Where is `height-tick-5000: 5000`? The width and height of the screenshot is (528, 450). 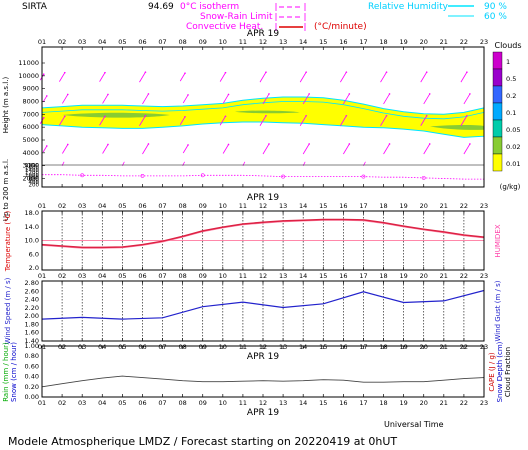
height-tick-5000: 5000 is located at coordinates (30, 140).